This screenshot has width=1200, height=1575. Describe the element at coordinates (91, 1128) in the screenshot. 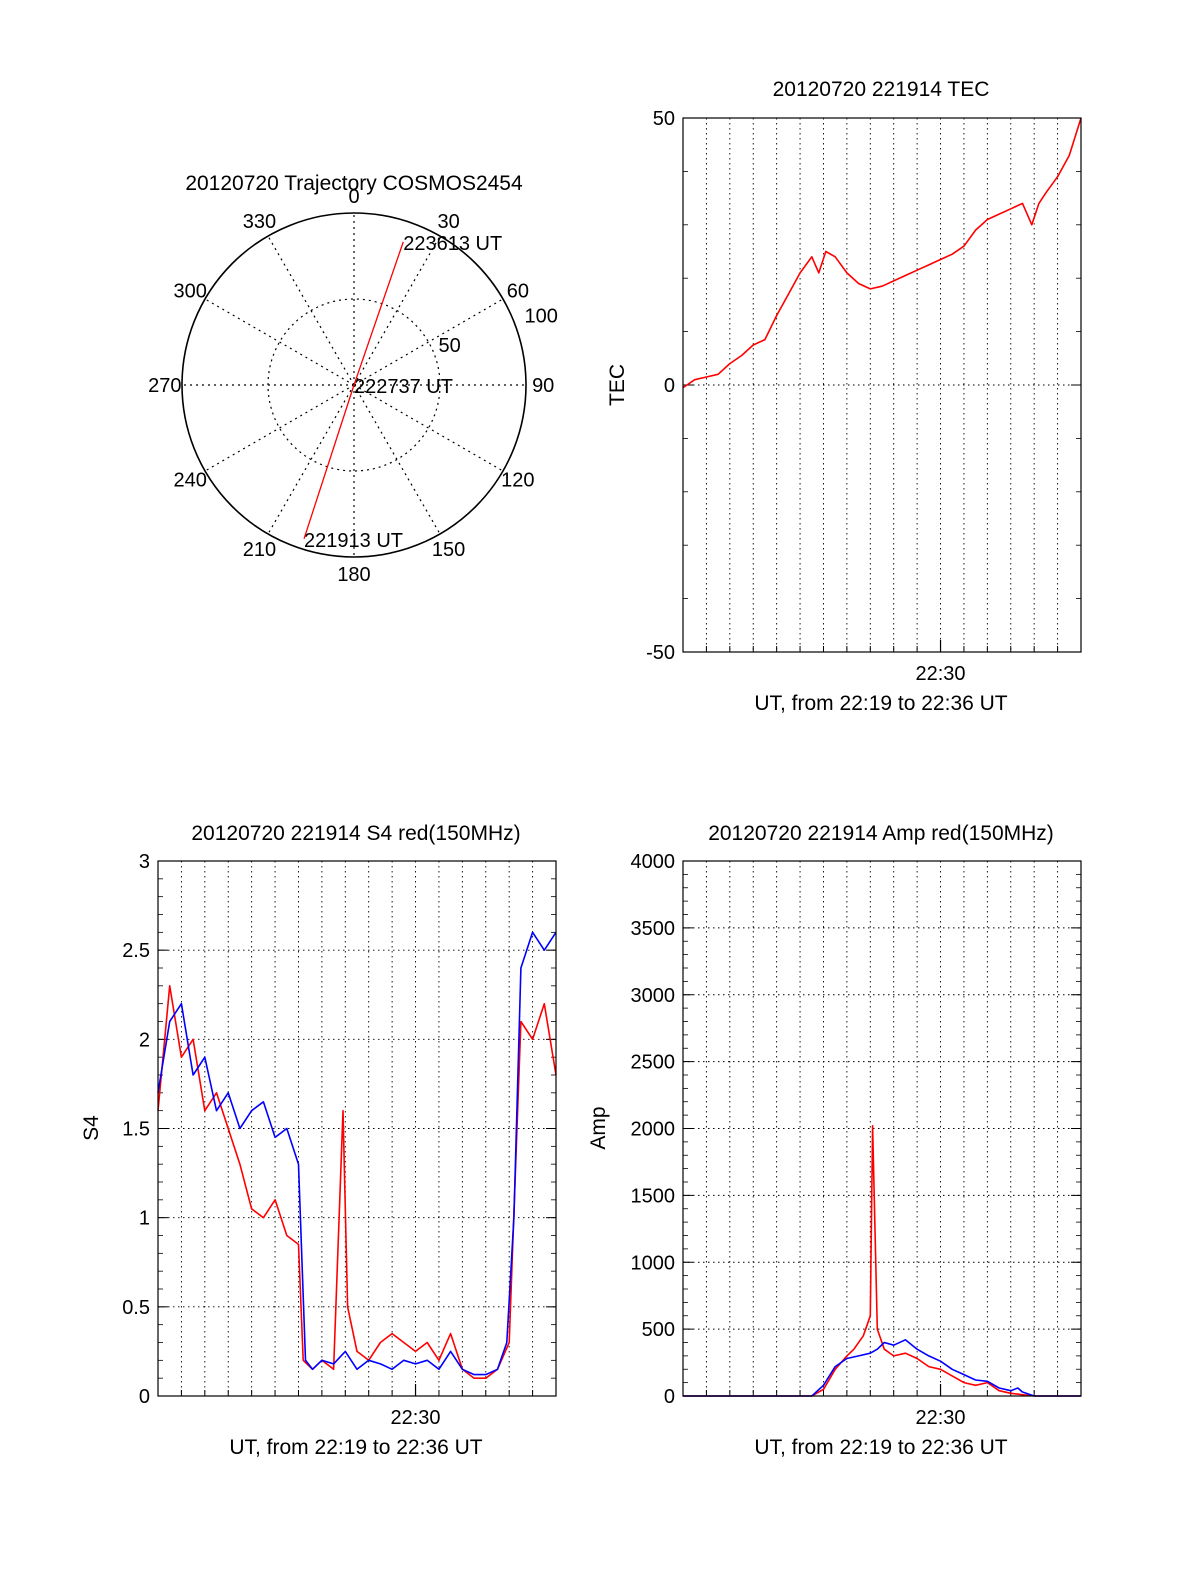

I see `s4-ylabel: S4` at that location.